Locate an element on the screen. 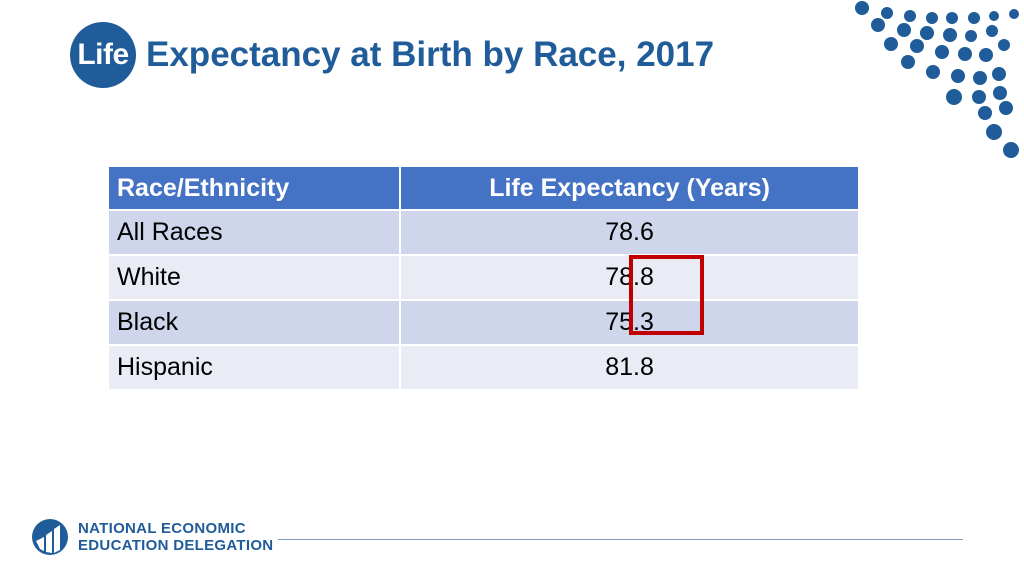  table-header-row: Race/Ethnicity Life Expectancy (Years) is located at coordinates (483, 189).